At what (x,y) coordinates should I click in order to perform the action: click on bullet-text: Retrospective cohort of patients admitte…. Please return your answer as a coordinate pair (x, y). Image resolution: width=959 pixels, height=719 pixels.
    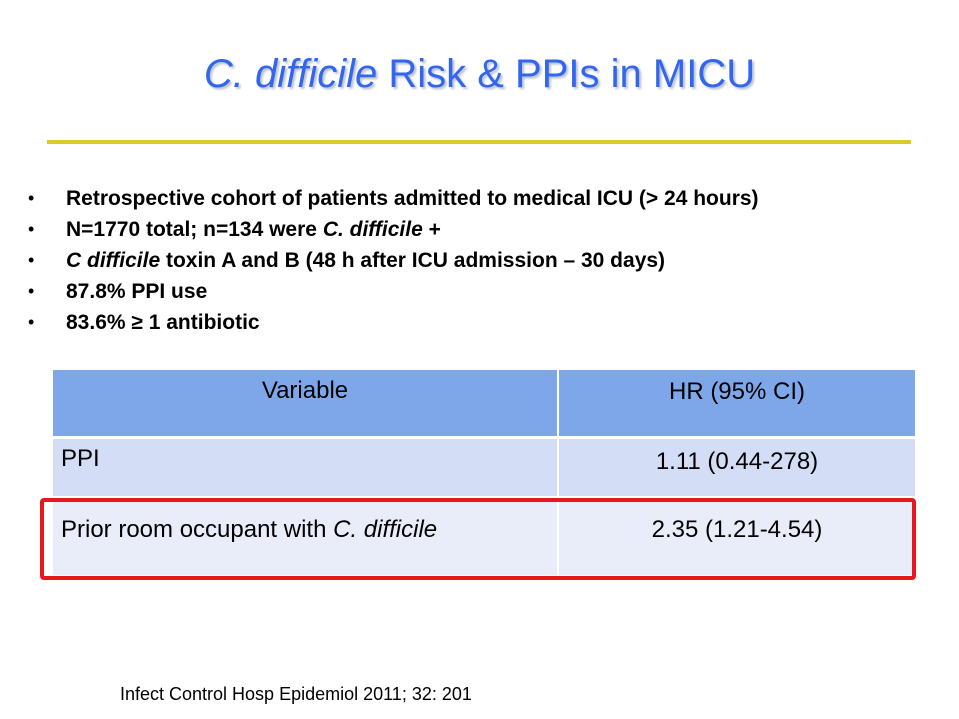
    Looking at the image, I should click on (412, 198).